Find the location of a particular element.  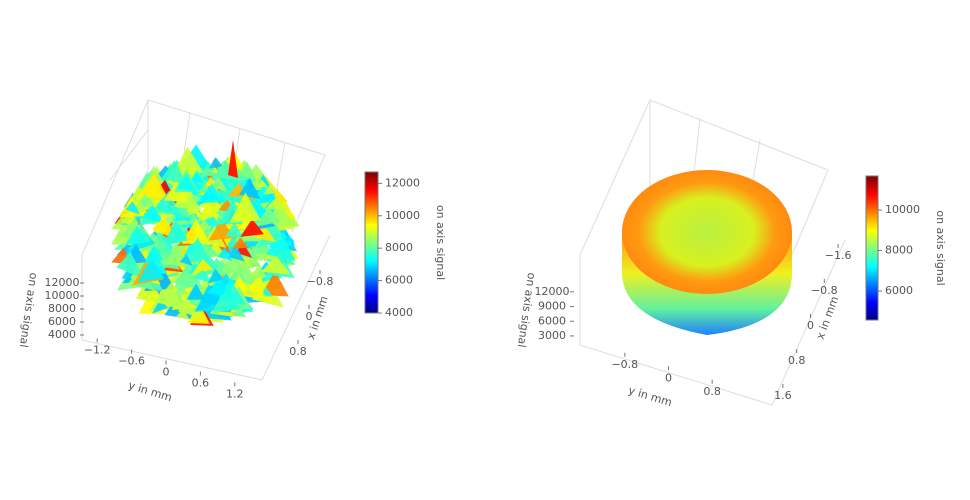

x-tick-label: −0.6 is located at coordinates (131, 361).